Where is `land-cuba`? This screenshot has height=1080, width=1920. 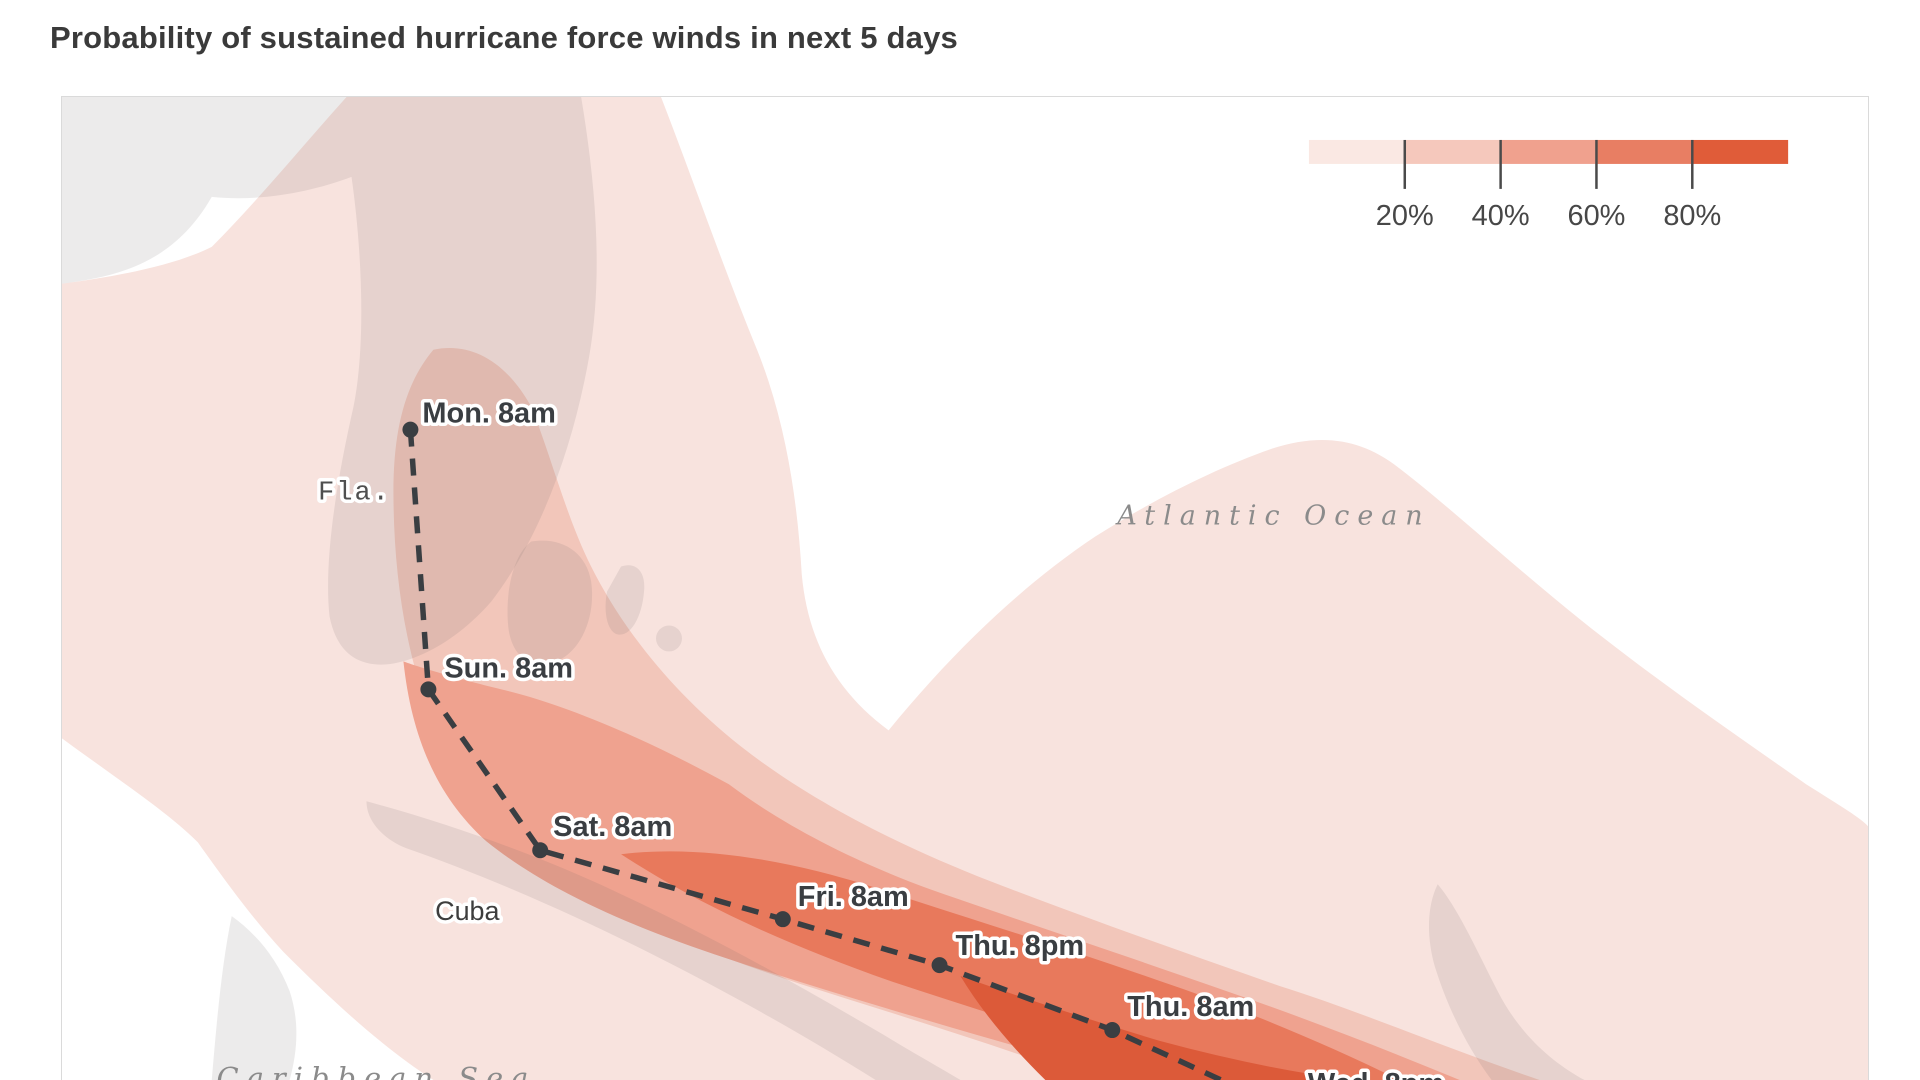
land-cuba is located at coordinates (663, 940).